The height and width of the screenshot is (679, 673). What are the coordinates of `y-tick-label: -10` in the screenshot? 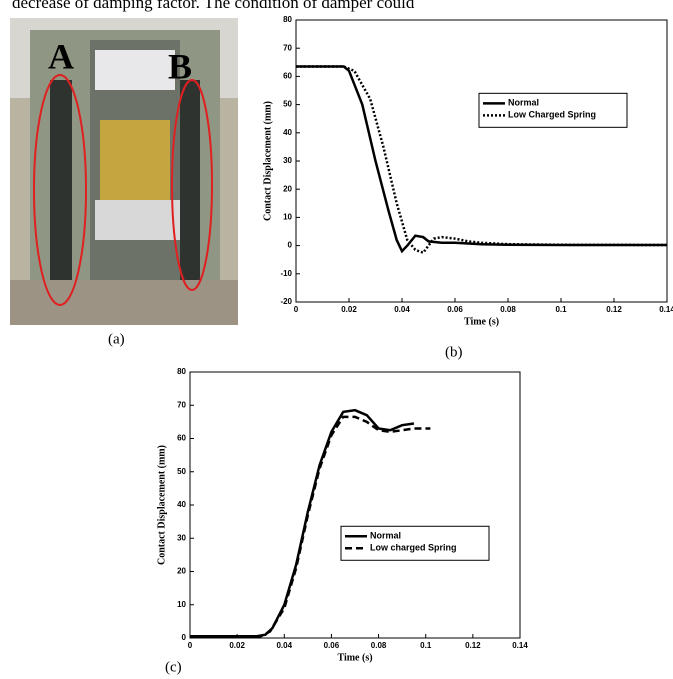 It's located at (286, 273).